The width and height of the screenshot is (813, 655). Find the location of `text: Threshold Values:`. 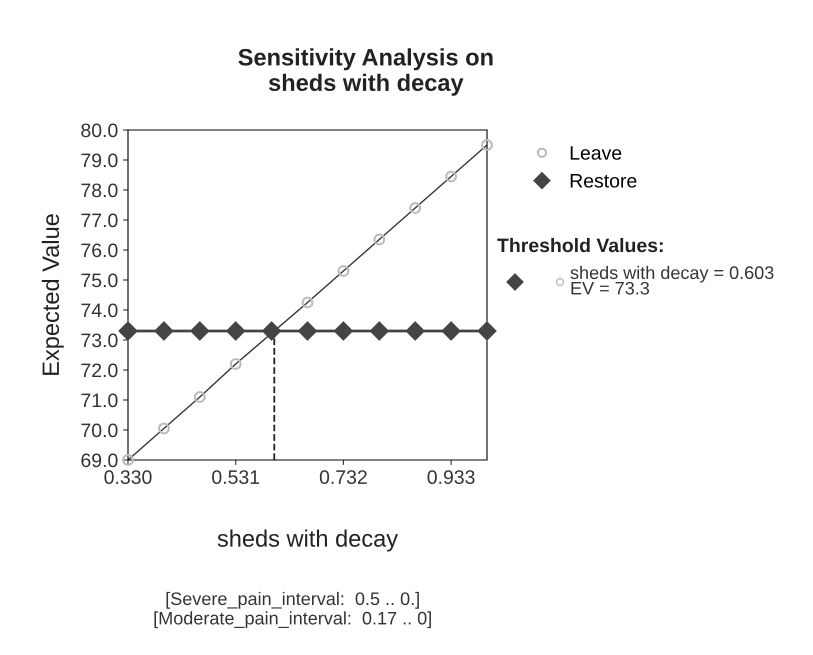

text: Threshold Values: is located at coordinates (580, 245).